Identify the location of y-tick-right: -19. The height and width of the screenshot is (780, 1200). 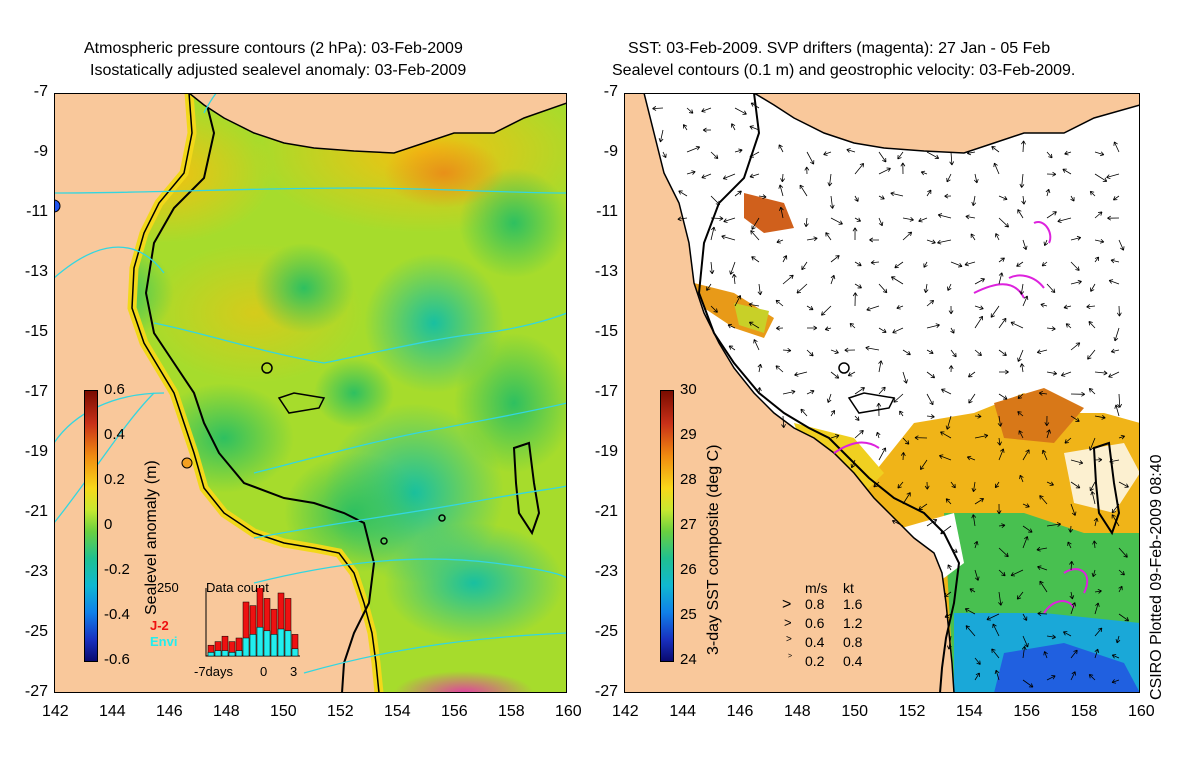
(606, 451).